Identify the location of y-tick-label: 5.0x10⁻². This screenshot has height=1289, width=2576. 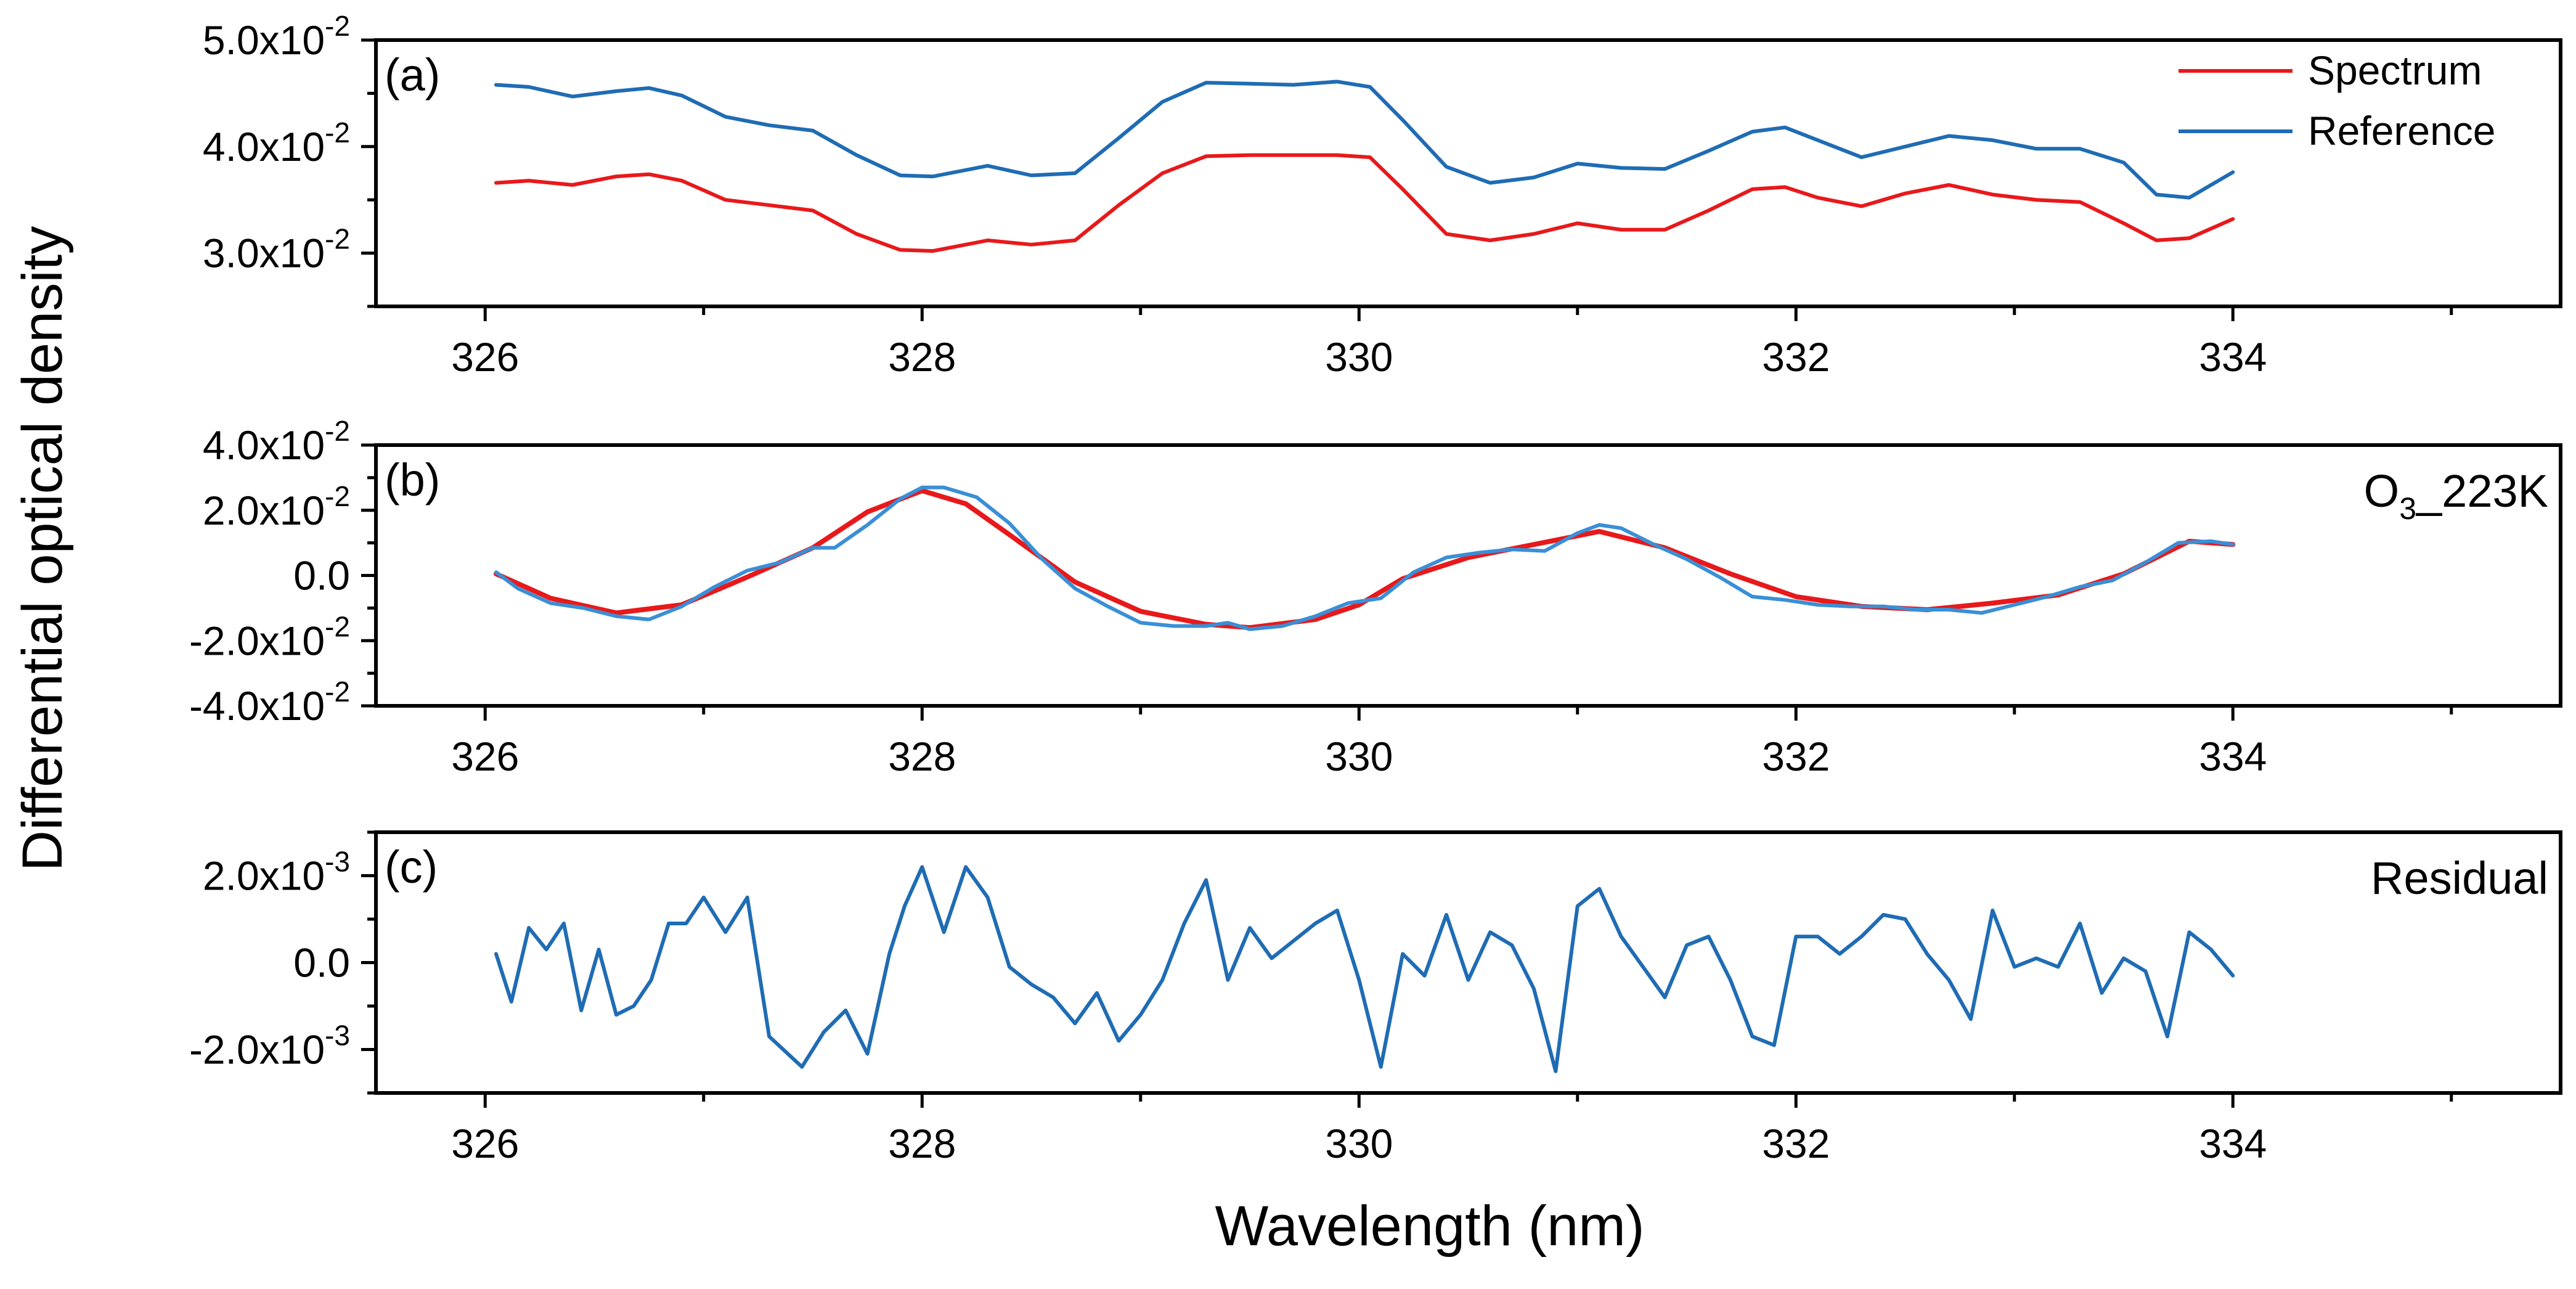
(276, 36).